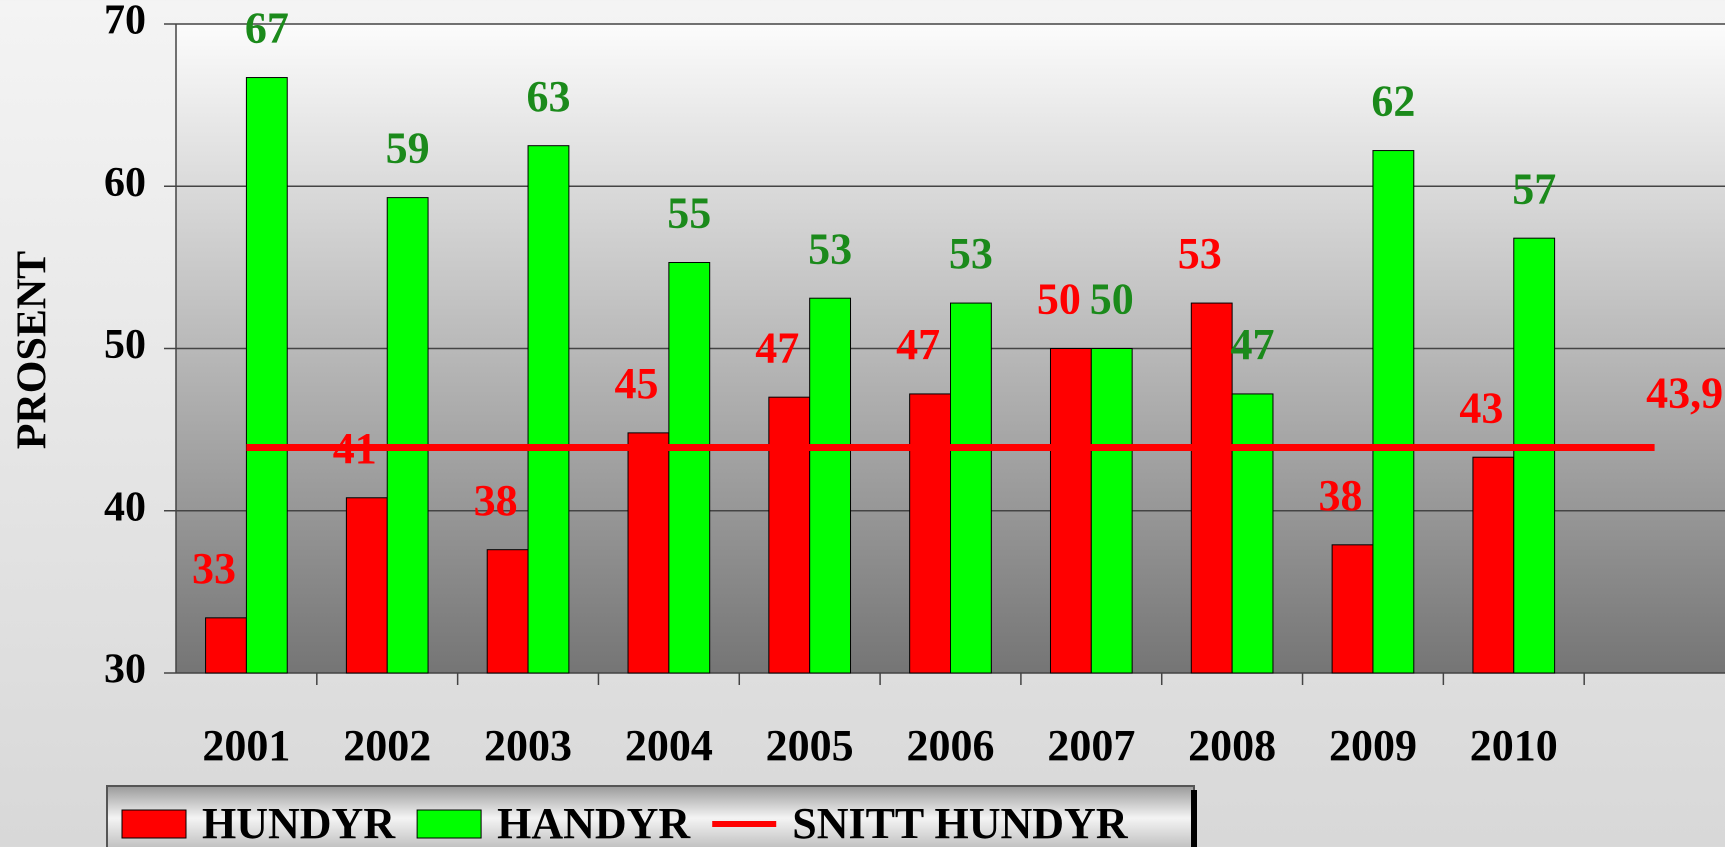 The image size is (1725, 847). Describe the element at coordinates (299, 823) in the screenshot. I see `legend-label: HUNDYR` at that location.